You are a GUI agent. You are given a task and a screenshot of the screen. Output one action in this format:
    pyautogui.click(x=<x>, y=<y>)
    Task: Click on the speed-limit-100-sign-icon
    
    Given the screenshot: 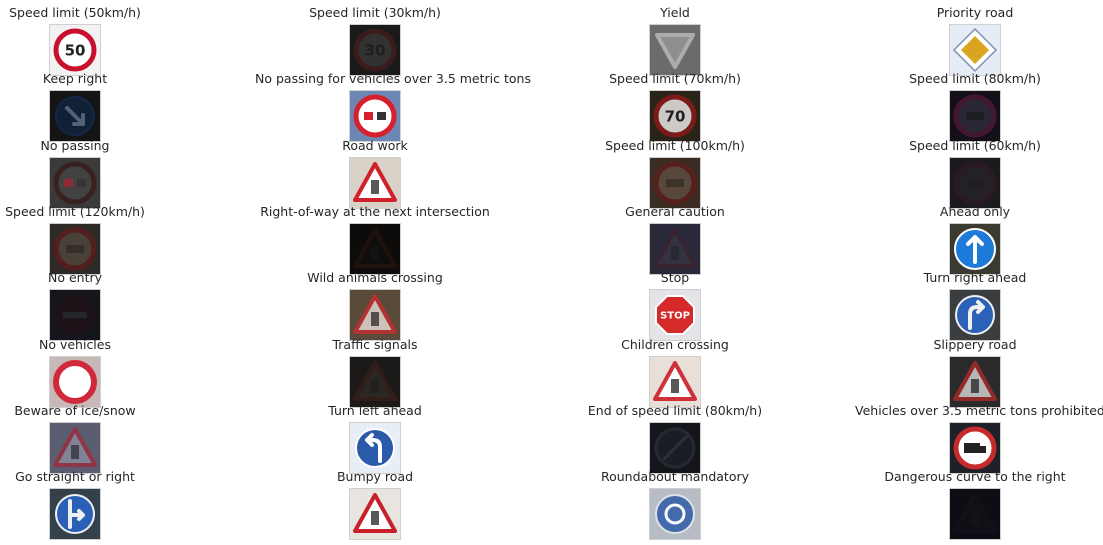 What is the action you would take?
    pyautogui.click(x=675, y=183)
    